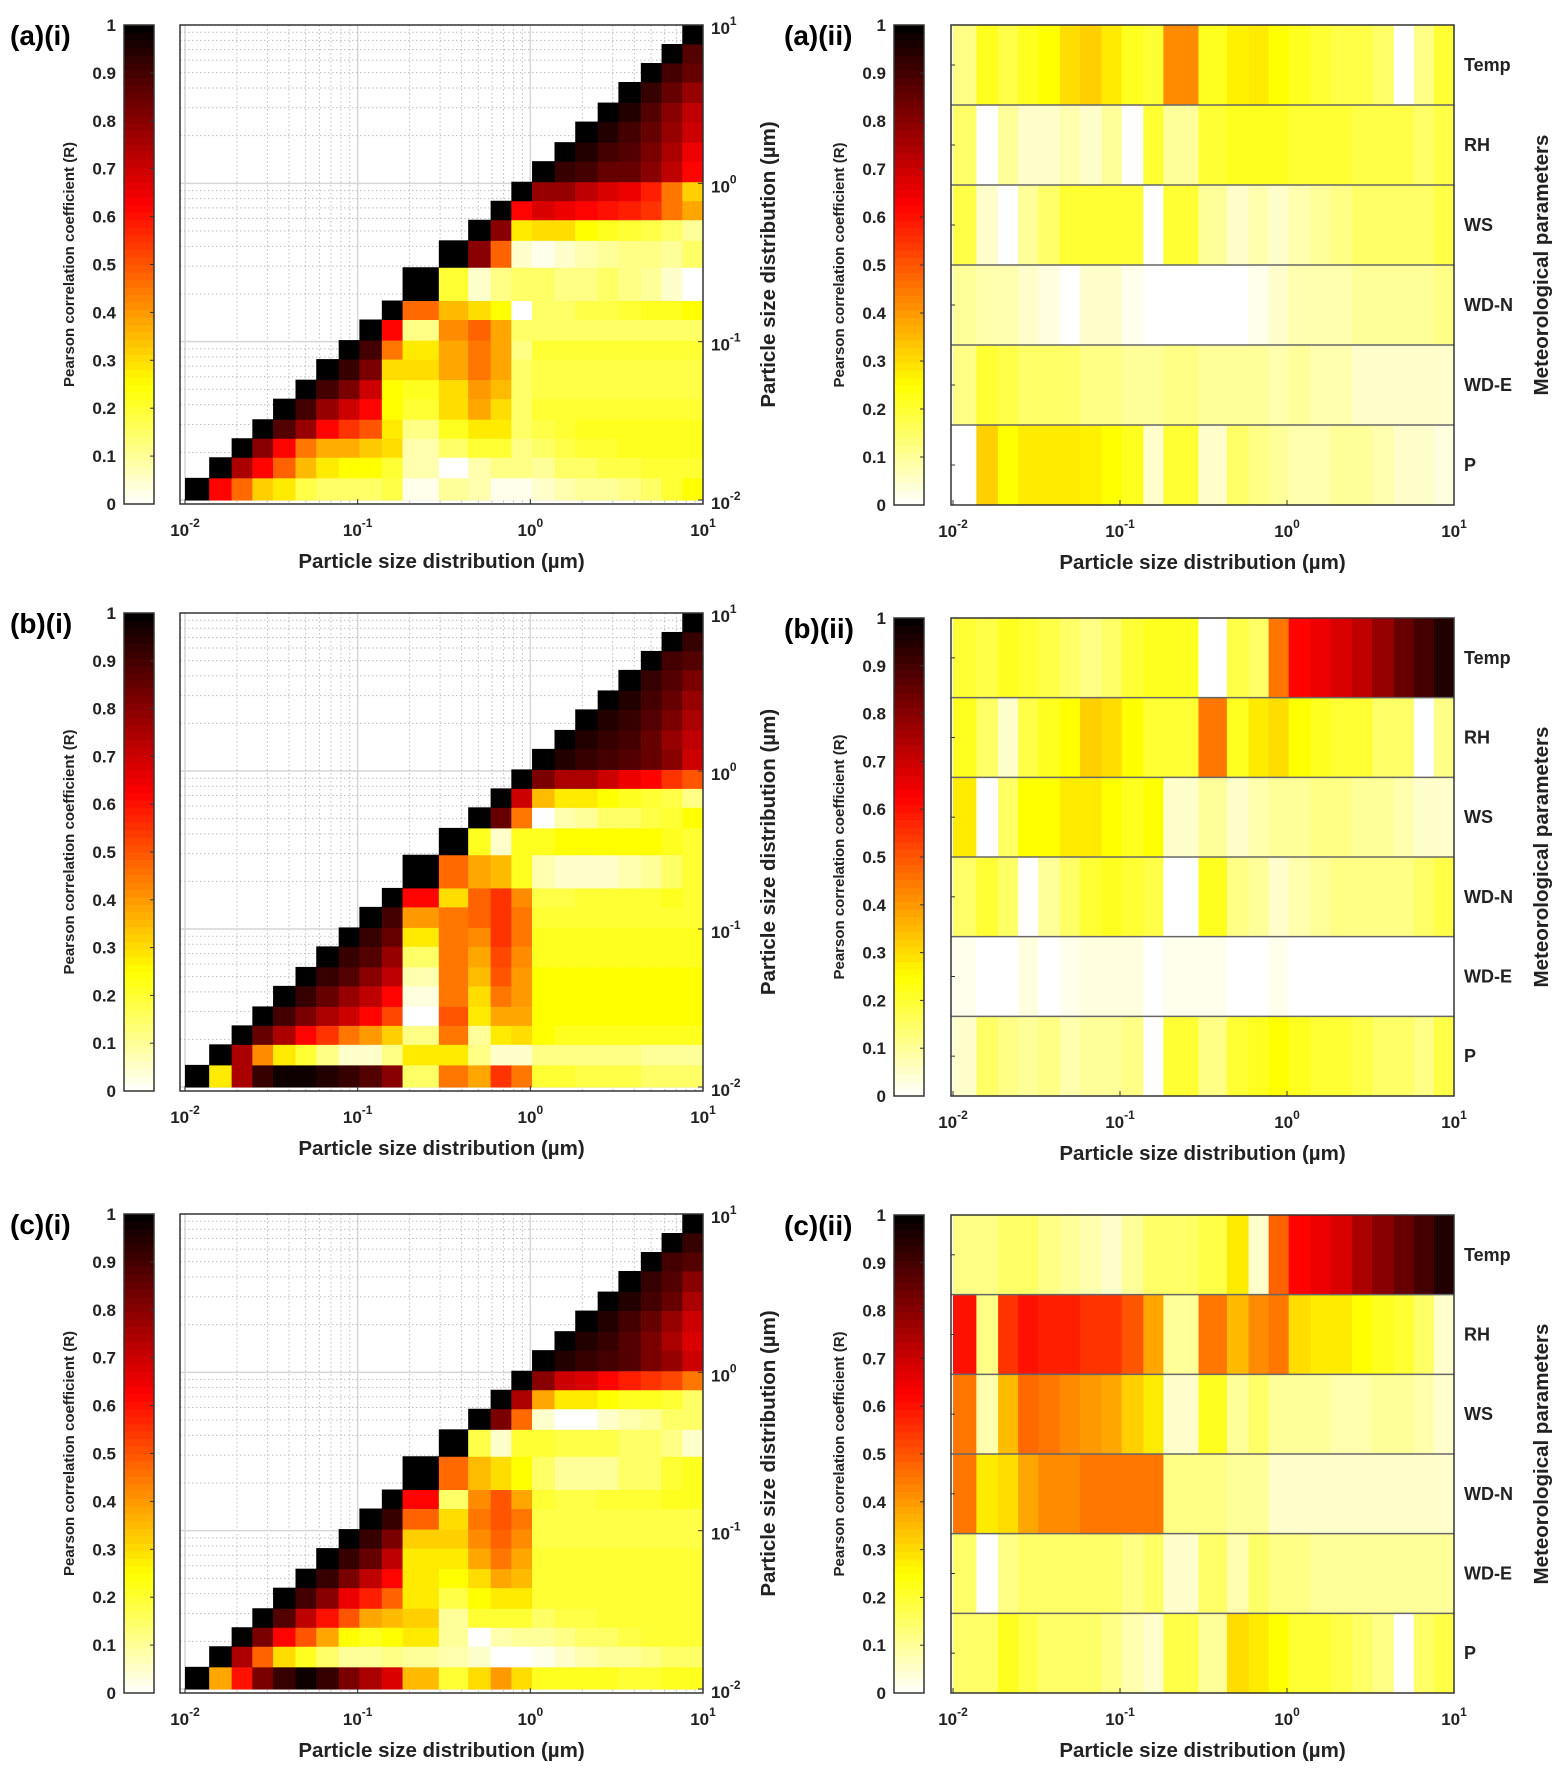 The image size is (1568, 1776). Describe the element at coordinates (104, 995) in the screenshot. I see `colorbar-tick-label: 0.2` at that location.